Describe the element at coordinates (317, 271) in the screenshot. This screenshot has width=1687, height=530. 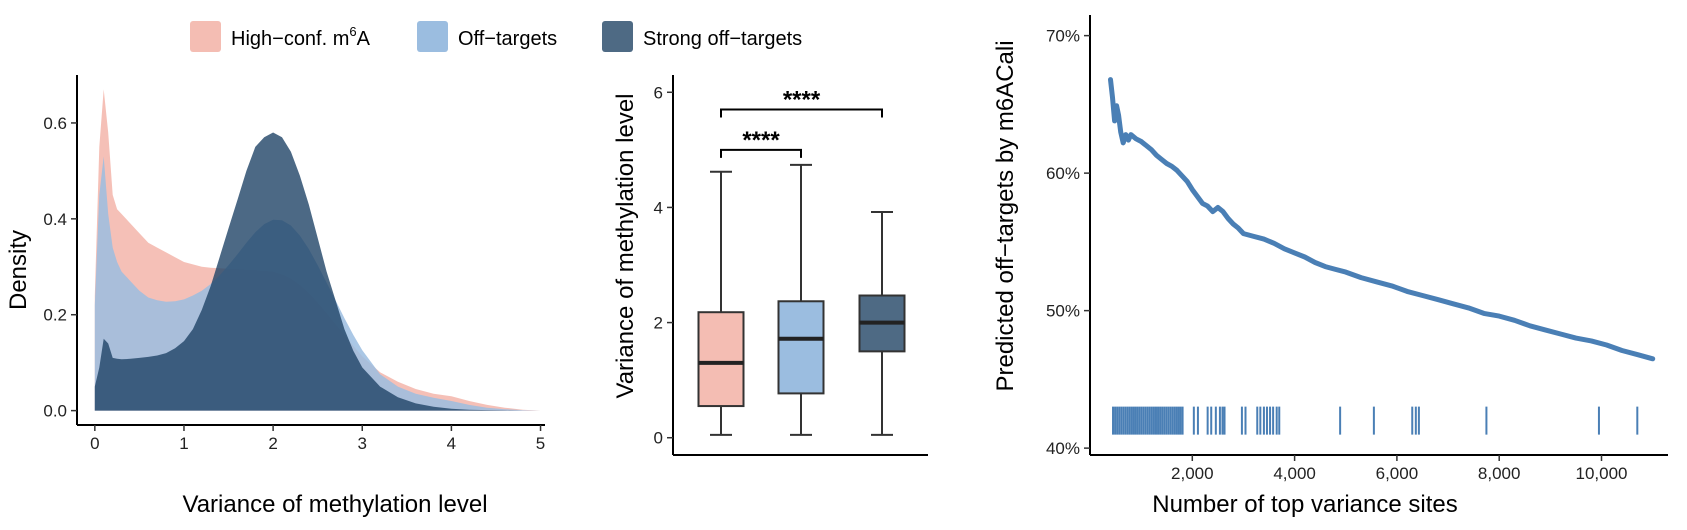
I see `density-area-strong-off-targets` at that location.